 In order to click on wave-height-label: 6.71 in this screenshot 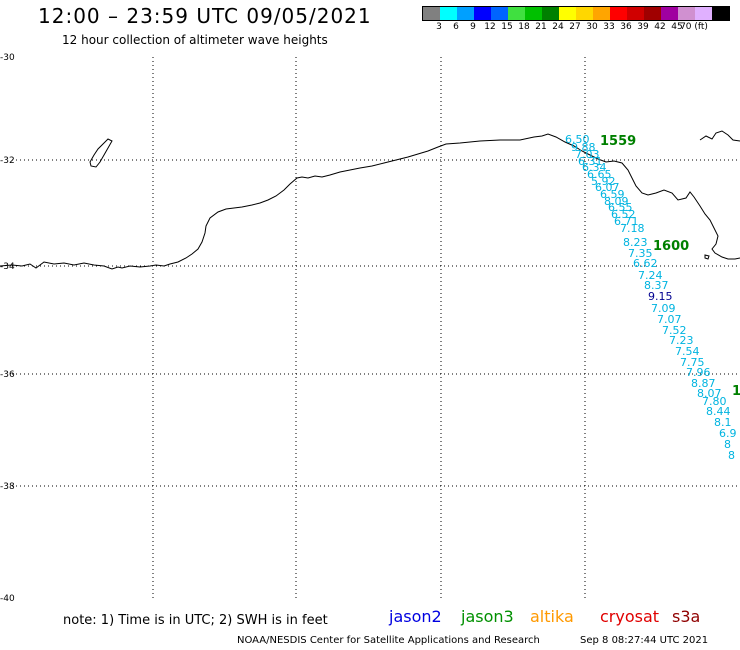, I will do `click(626, 221)`.